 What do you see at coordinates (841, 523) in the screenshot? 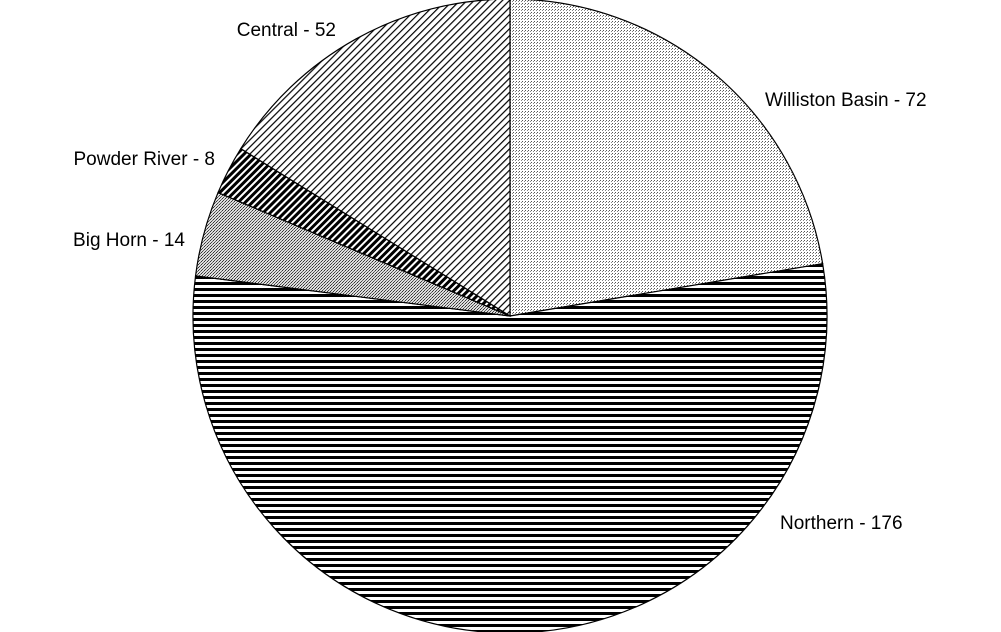
I see `slice-label: Northern - 176` at bounding box center [841, 523].